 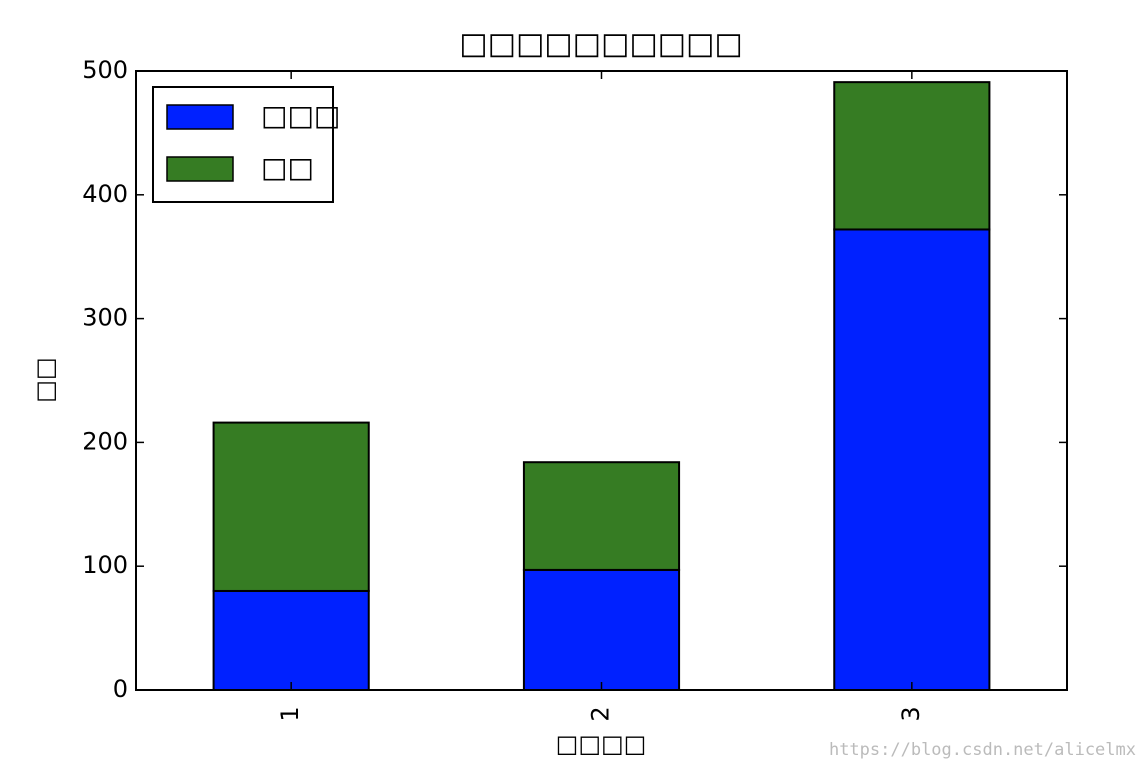 I want to click on legend-label: □□□, so click(x=300, y=115).